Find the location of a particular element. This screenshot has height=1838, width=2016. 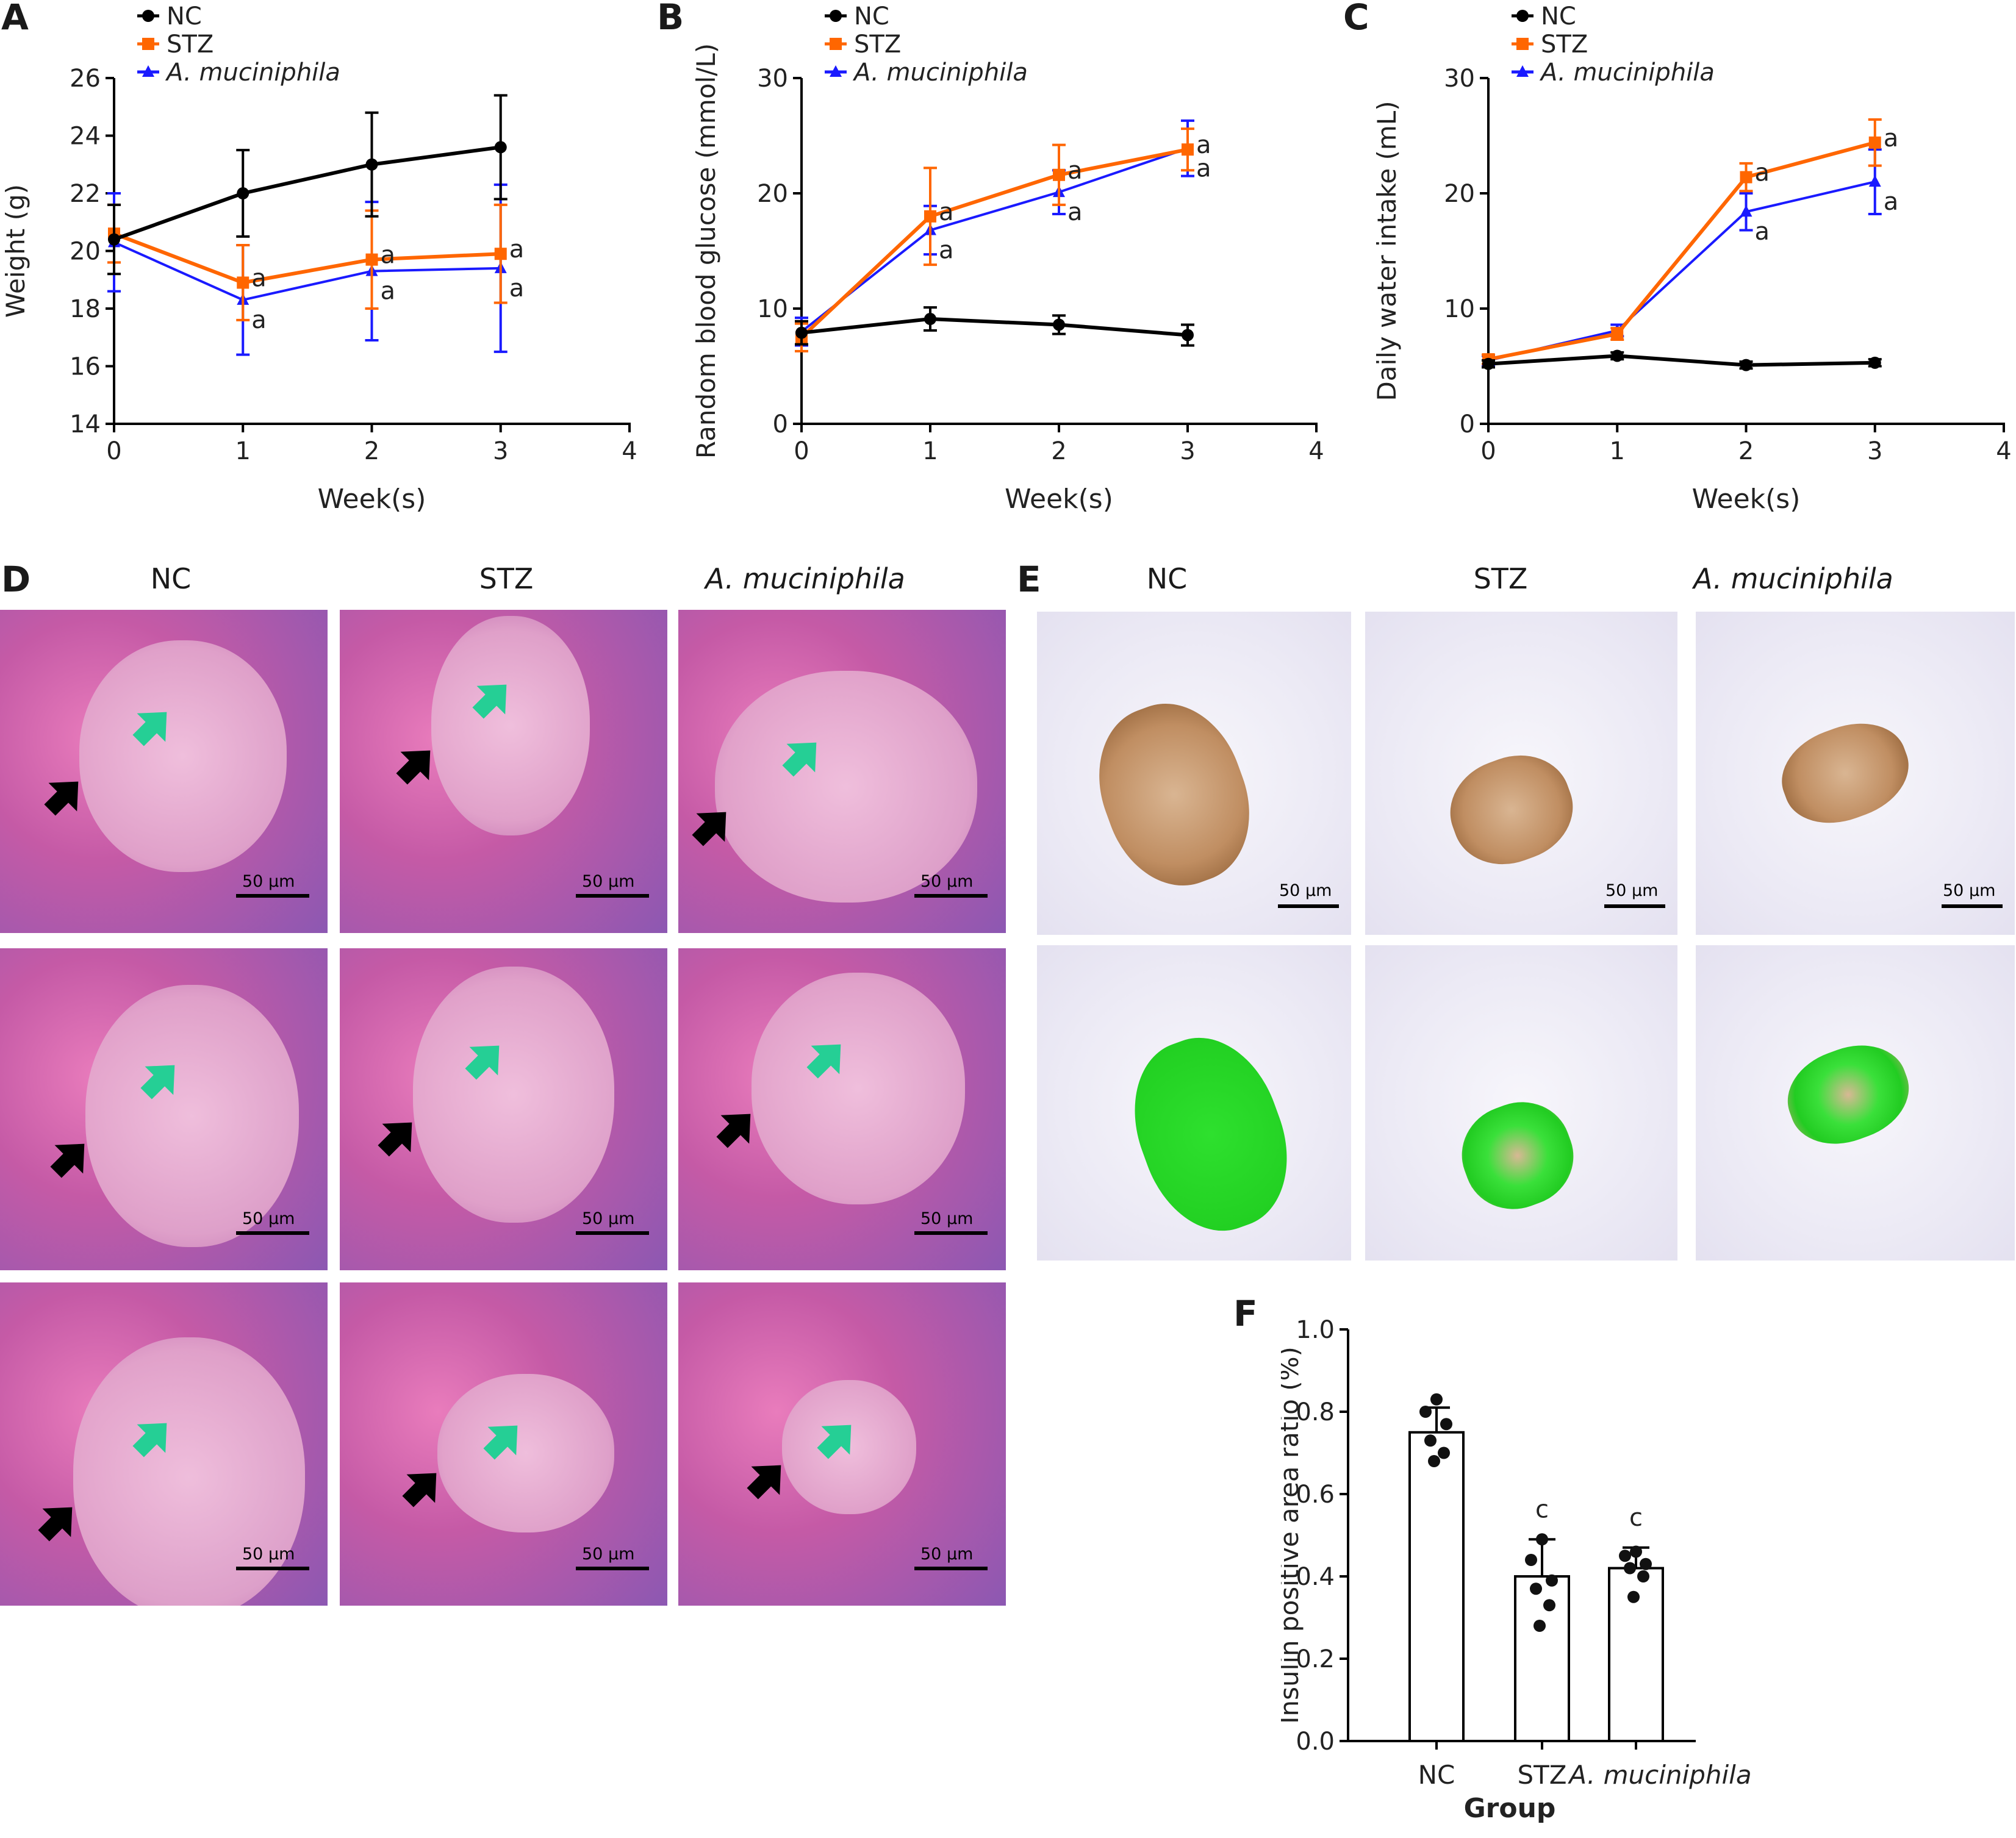

panel-label-e: E is located at coordinates (1029, 580).